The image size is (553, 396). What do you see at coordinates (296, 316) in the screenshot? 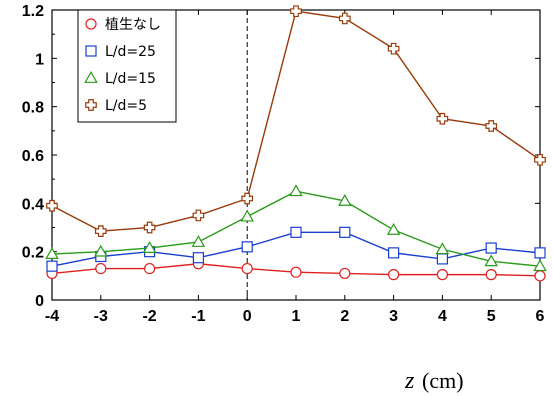
I see `x-tick-label: 1` at bounding box center [296, 316].